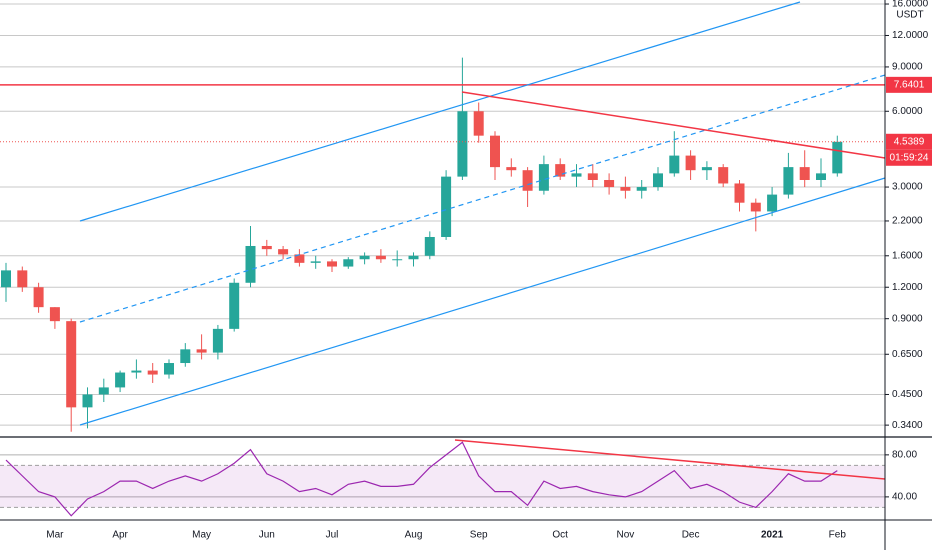  Describe the element at coordinates (55, 535) in the screenshot. I see `x-tick-label: Mar` at that location.